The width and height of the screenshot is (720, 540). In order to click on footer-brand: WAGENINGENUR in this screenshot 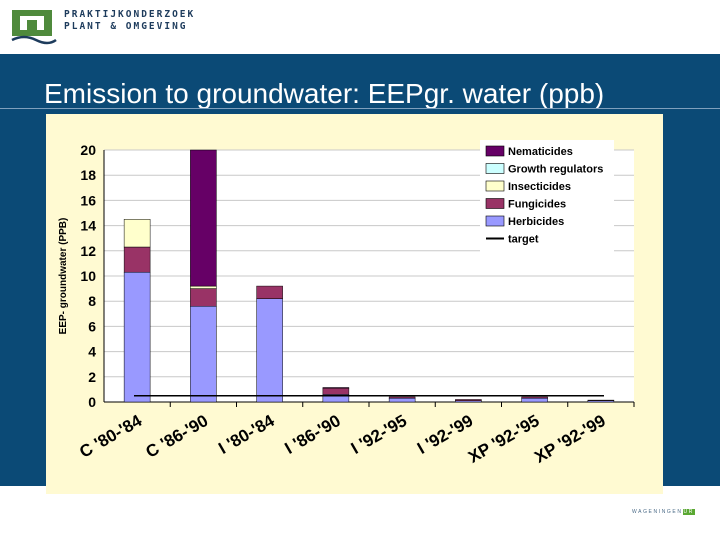, I will do `click(663, 512)`.